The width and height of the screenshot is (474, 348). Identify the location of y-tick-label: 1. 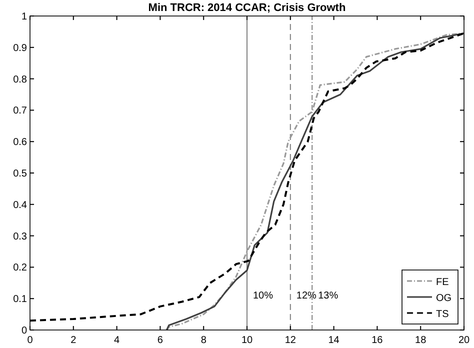
(24, 17).